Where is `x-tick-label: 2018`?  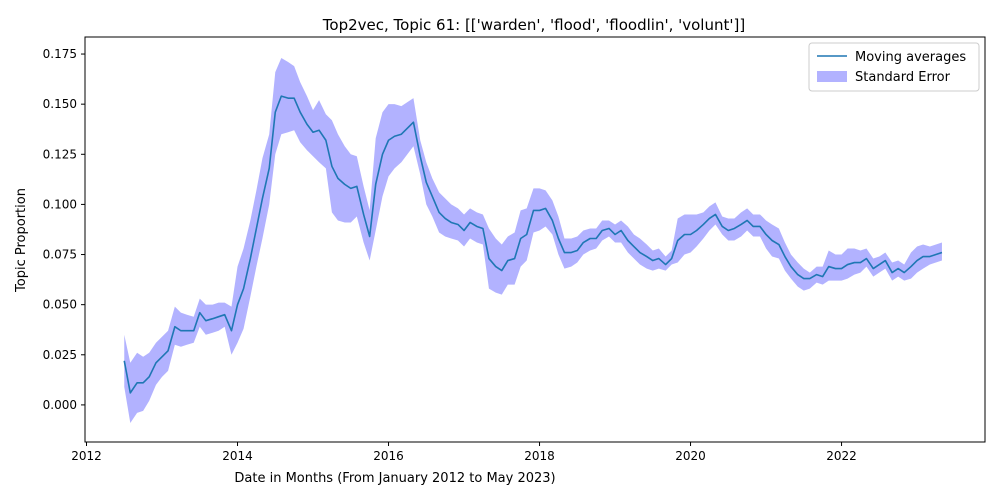
x-tick-label: 2018 is located at coordinates (539, 456).